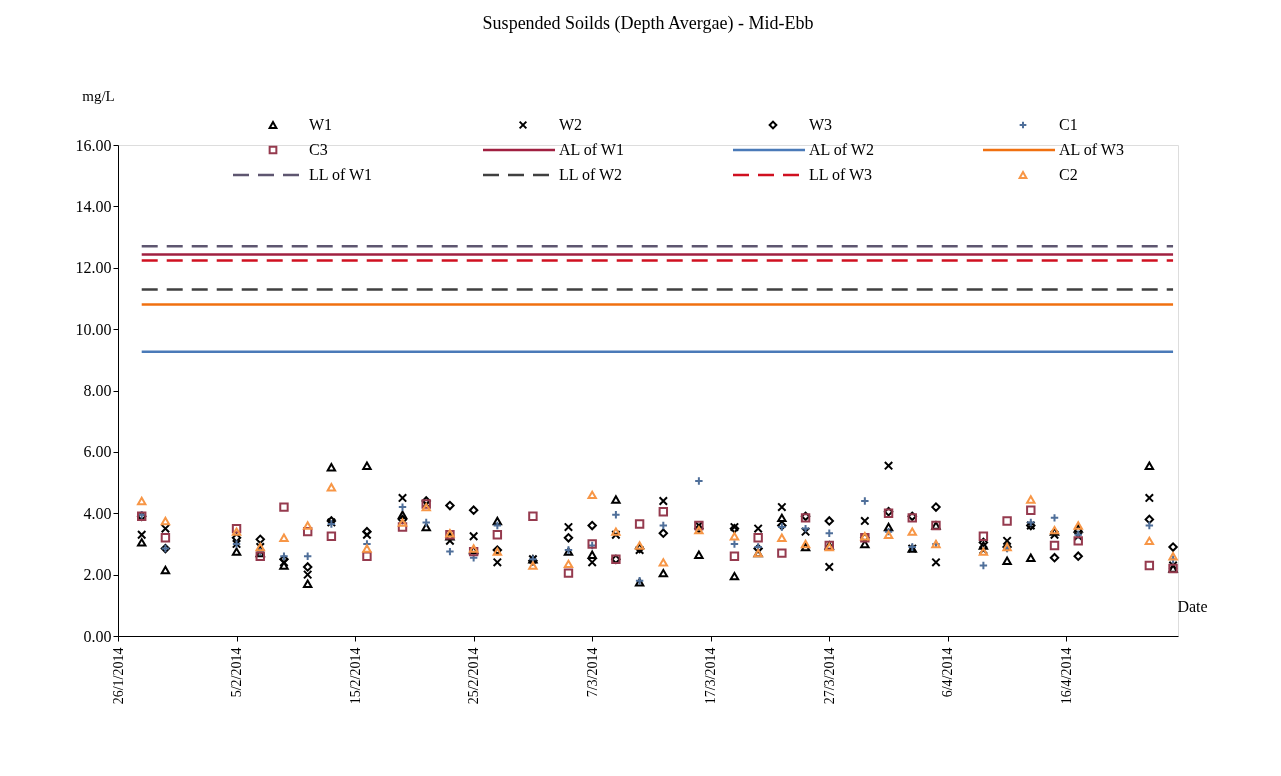 This screenshot has height=776, width=1281. Describe the element at coordinates (592, 672) in the screenshot. I see `x-tick-label: 7/3/2014` at that location.